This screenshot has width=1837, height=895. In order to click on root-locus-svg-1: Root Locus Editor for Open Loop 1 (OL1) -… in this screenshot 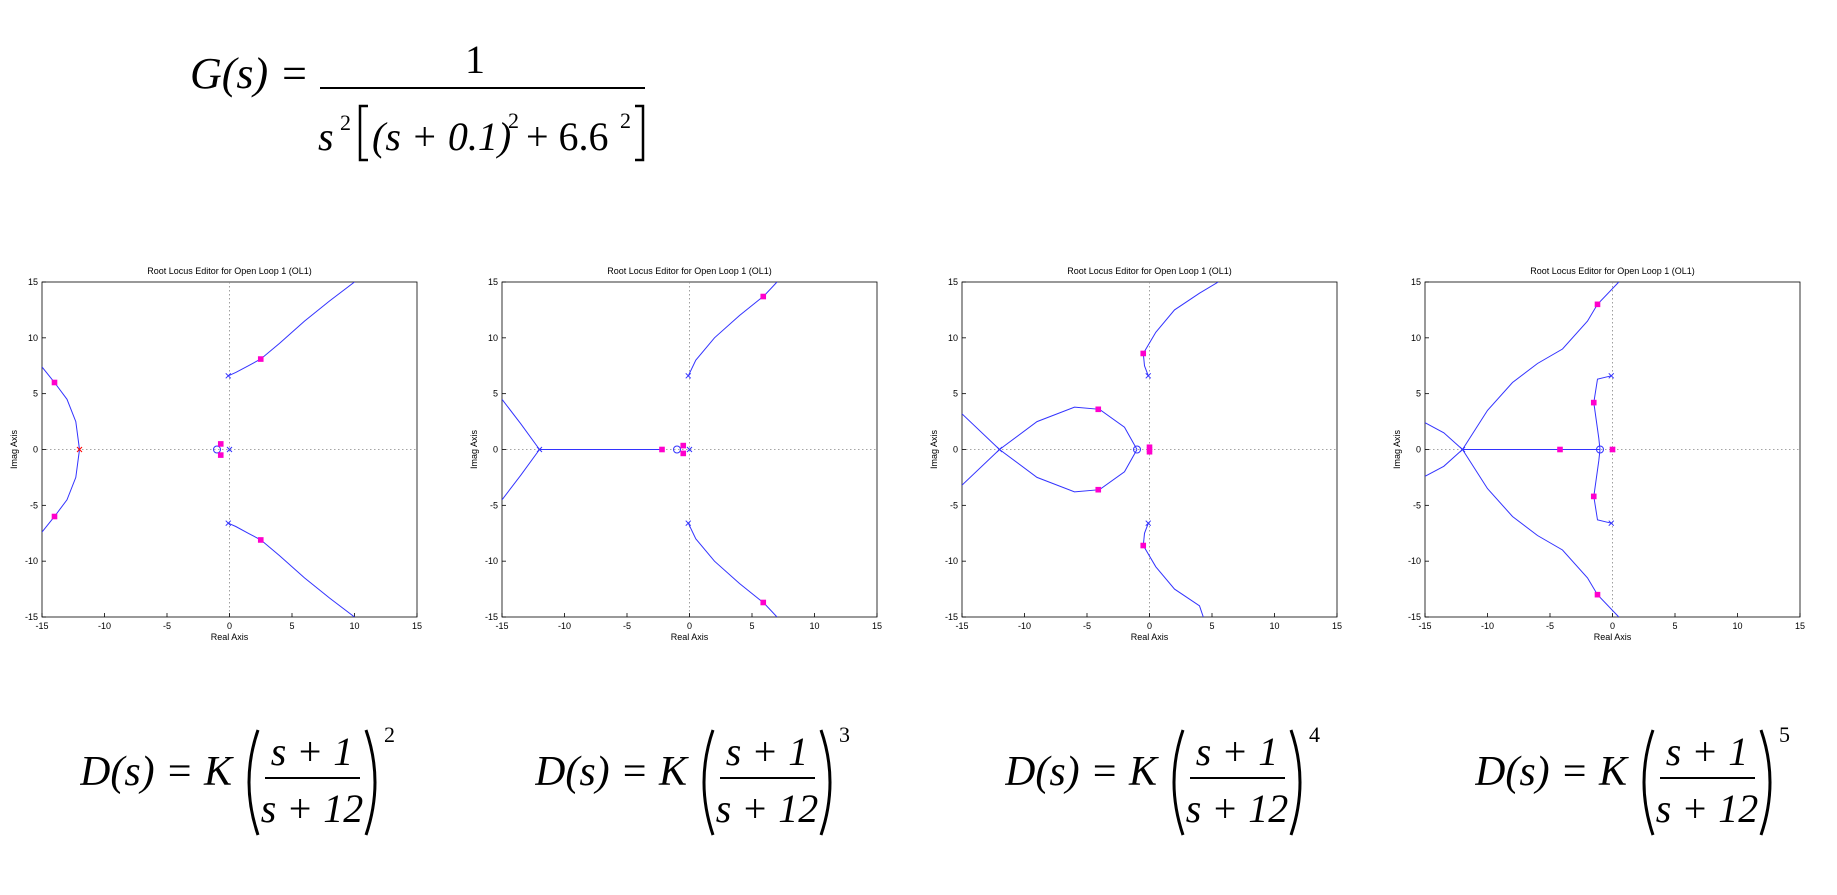, I will do `click(215, 454)`.